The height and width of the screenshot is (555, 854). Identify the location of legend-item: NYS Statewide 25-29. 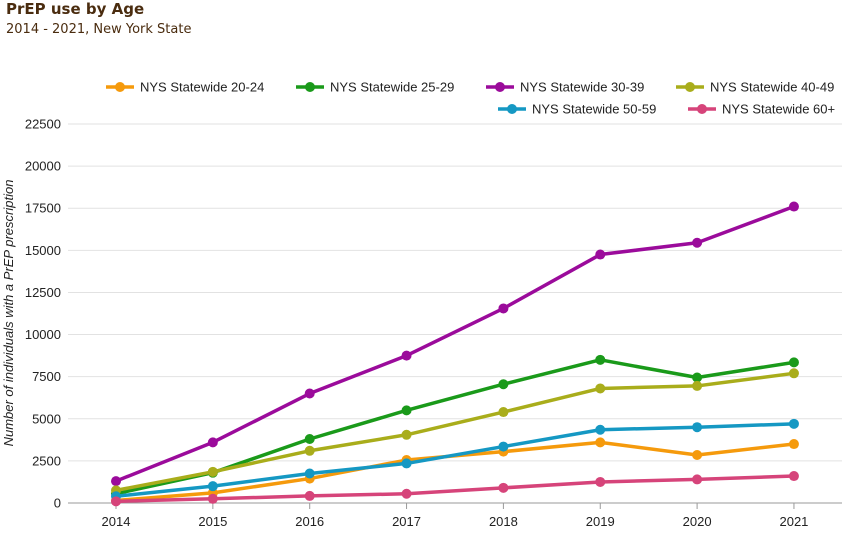
(375, 87).